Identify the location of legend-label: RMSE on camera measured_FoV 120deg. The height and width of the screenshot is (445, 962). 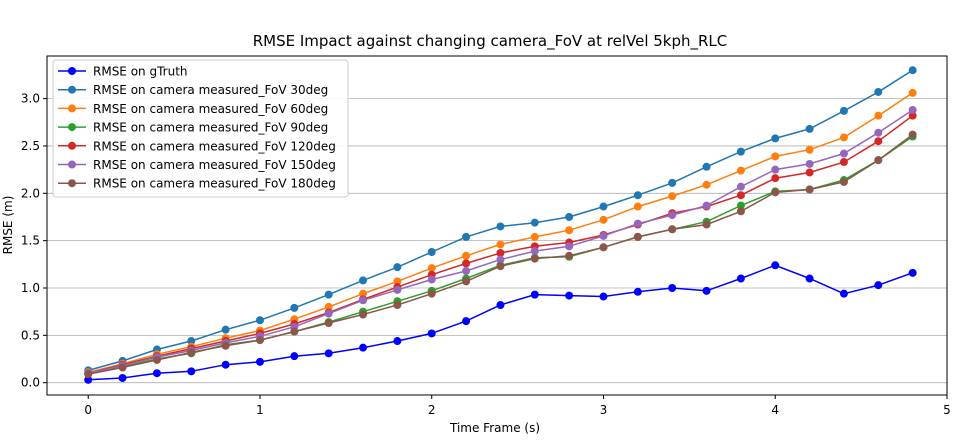
(214, 146).